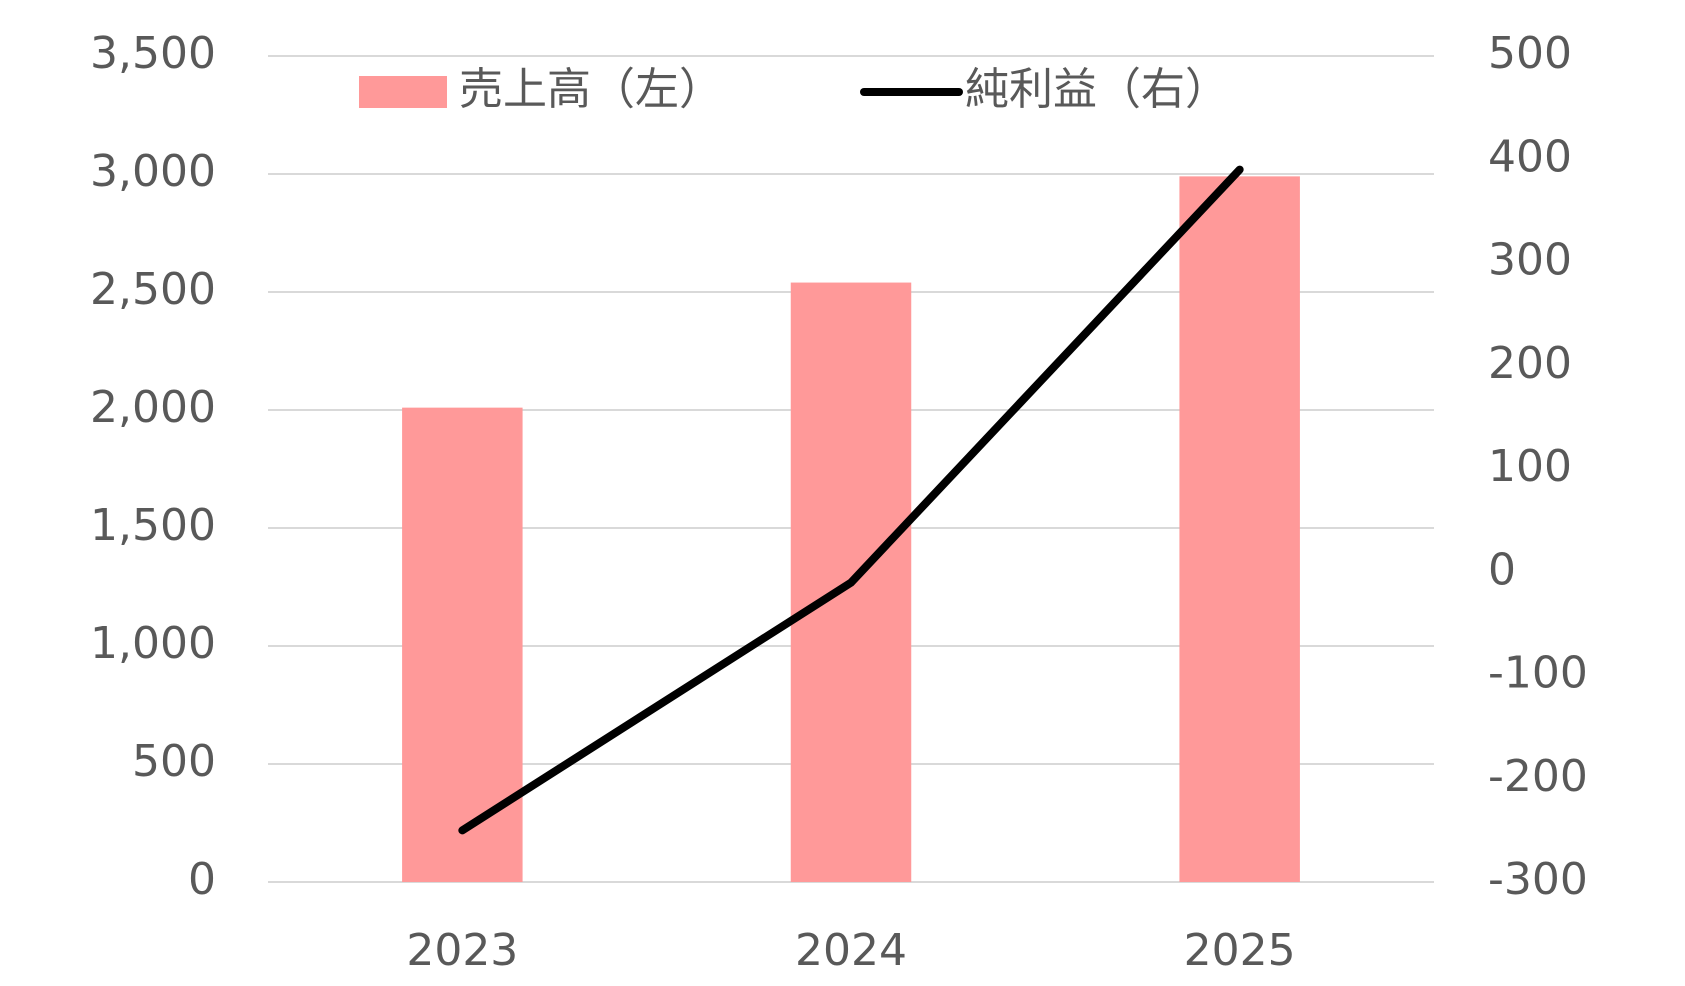  I want to click on x-tick-label: 2023, so click(462, 950).